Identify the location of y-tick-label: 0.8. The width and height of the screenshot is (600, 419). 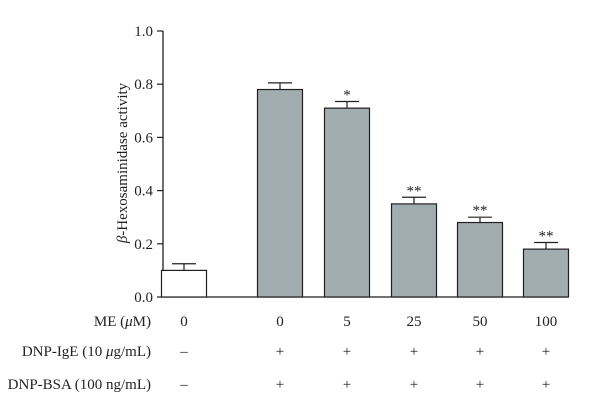
(143, 85).